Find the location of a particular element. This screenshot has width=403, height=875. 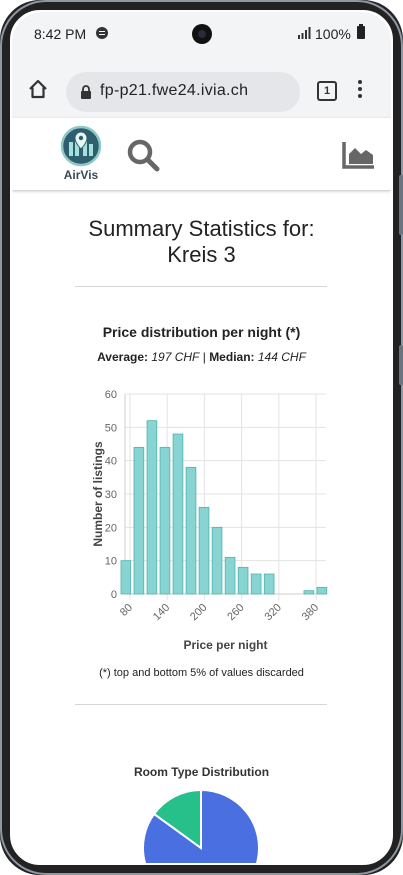

url-text: fp-p21.fwe24.ivia.ch is located at coordinates (174, 90).